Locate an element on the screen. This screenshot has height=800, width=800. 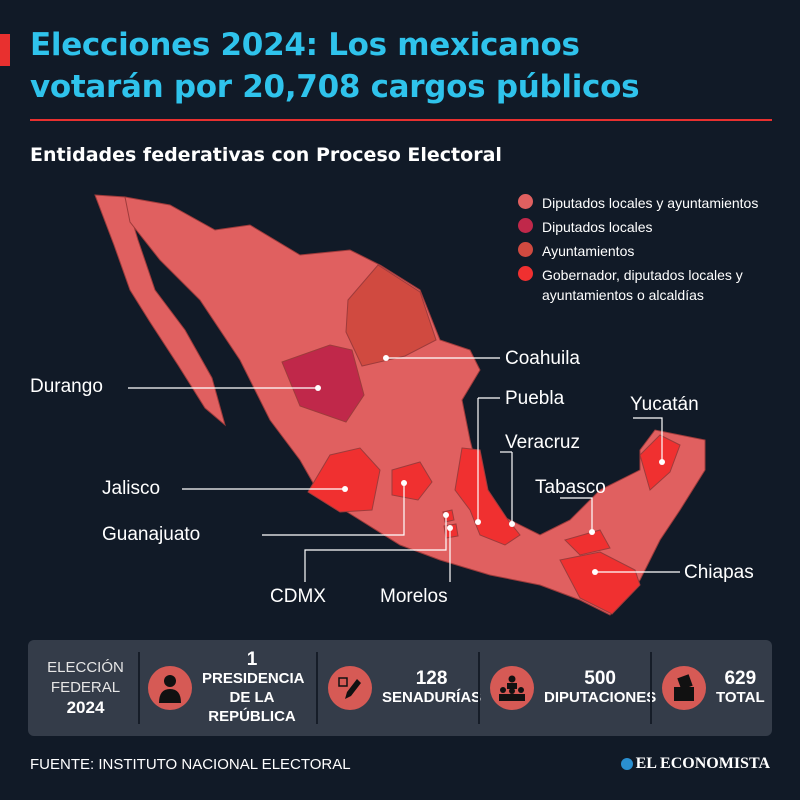
pencil-check-icon is located at coordinates (350, 688).